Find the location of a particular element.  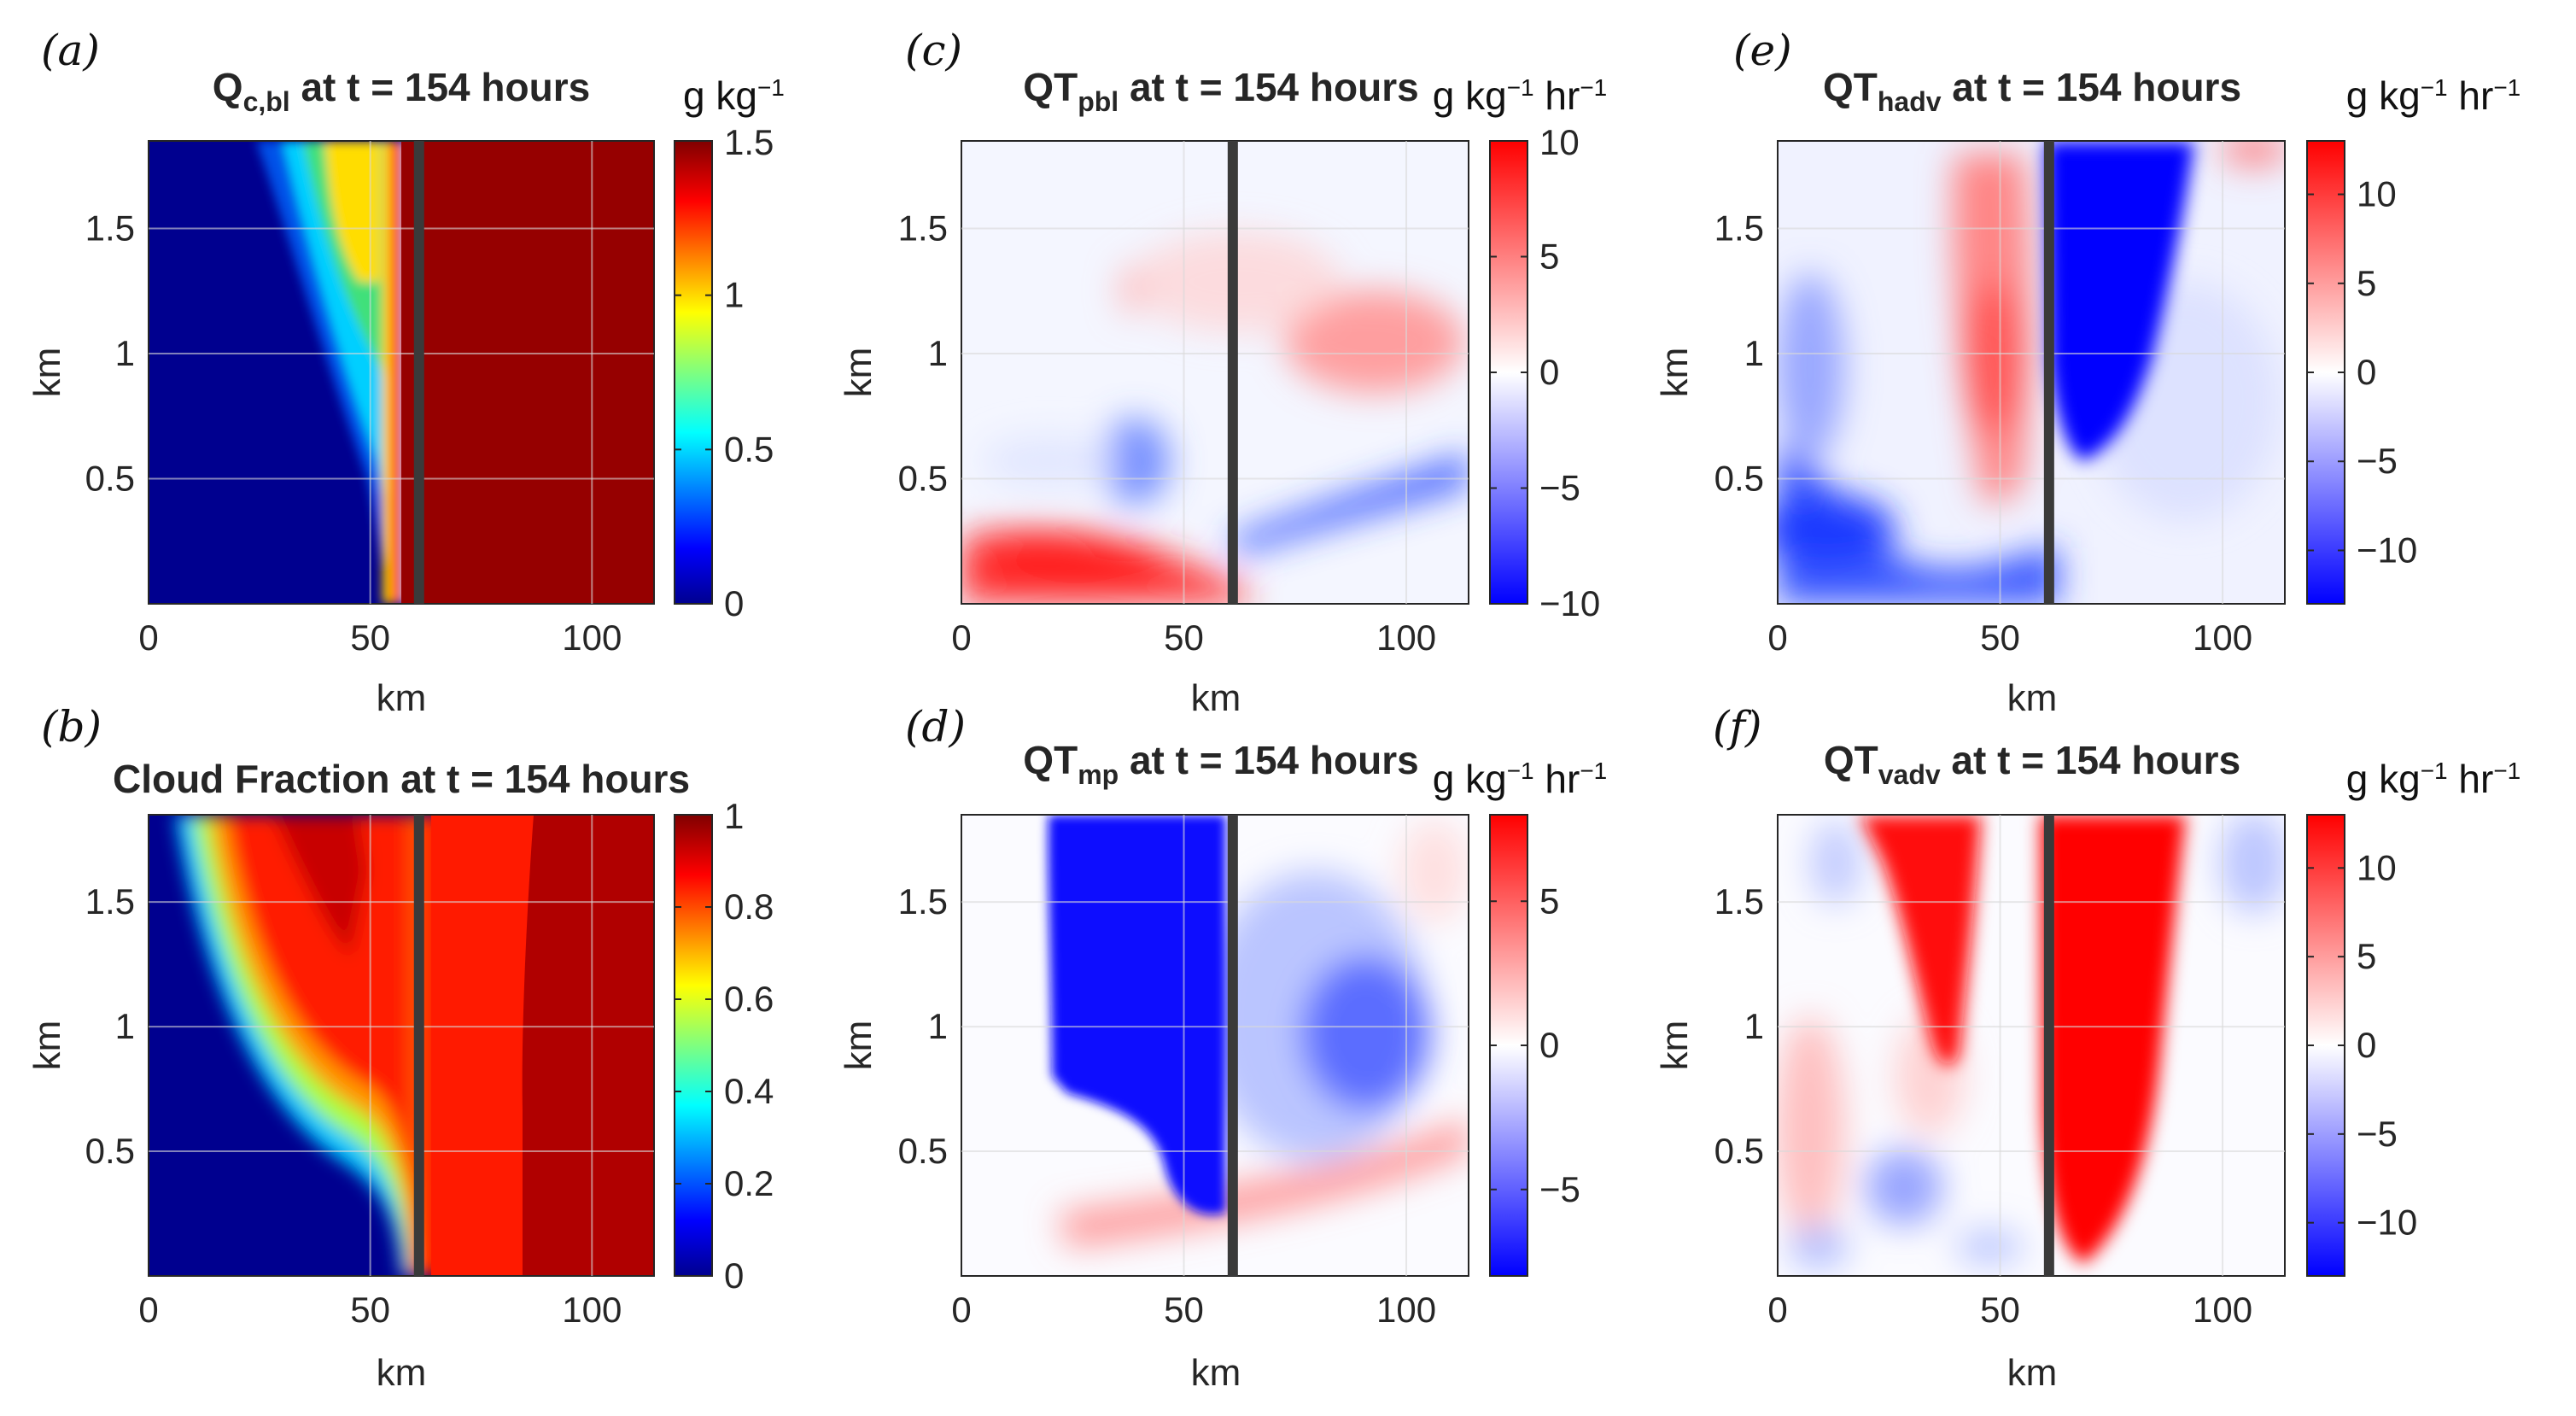

colorbar-unit: g kg−1 is located at coordinates (734, 95).